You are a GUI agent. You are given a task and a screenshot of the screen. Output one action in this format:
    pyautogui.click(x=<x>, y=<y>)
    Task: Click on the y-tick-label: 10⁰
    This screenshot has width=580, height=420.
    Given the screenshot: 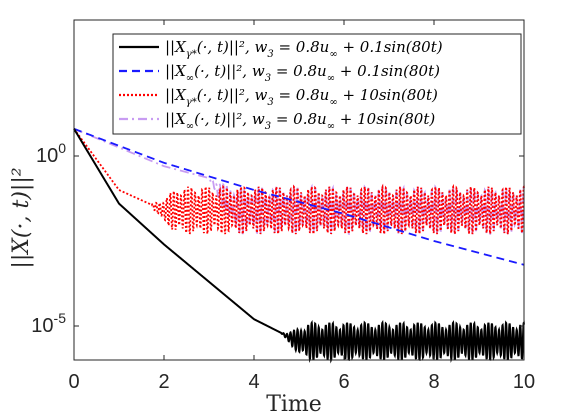 What is the action you would take?
    pyautogui.click(x=51, y=153)
    